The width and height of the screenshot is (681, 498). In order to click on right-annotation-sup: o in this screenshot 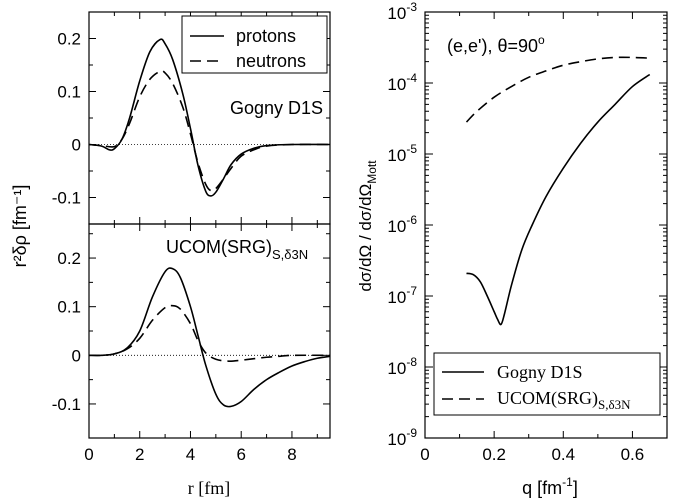, I will do `click(541, 40)`.